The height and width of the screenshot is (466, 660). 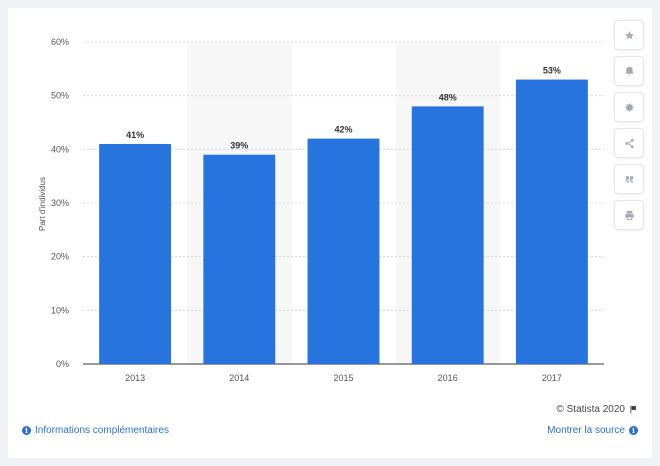 I want to click on notification-button, so click(x=629, y=71).